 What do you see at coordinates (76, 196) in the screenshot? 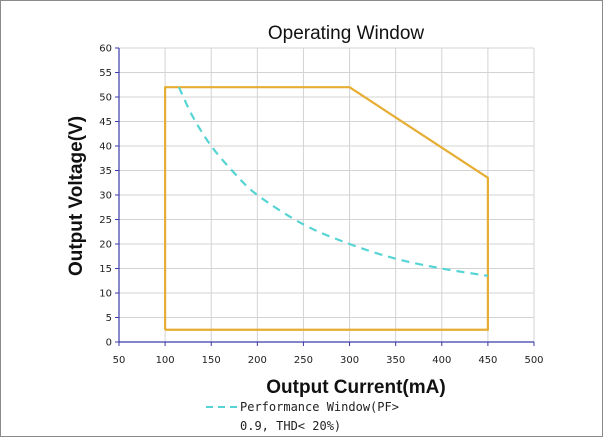
I see `y-axis-label: Output Voltage(V)` at bounding box center [76, 196].